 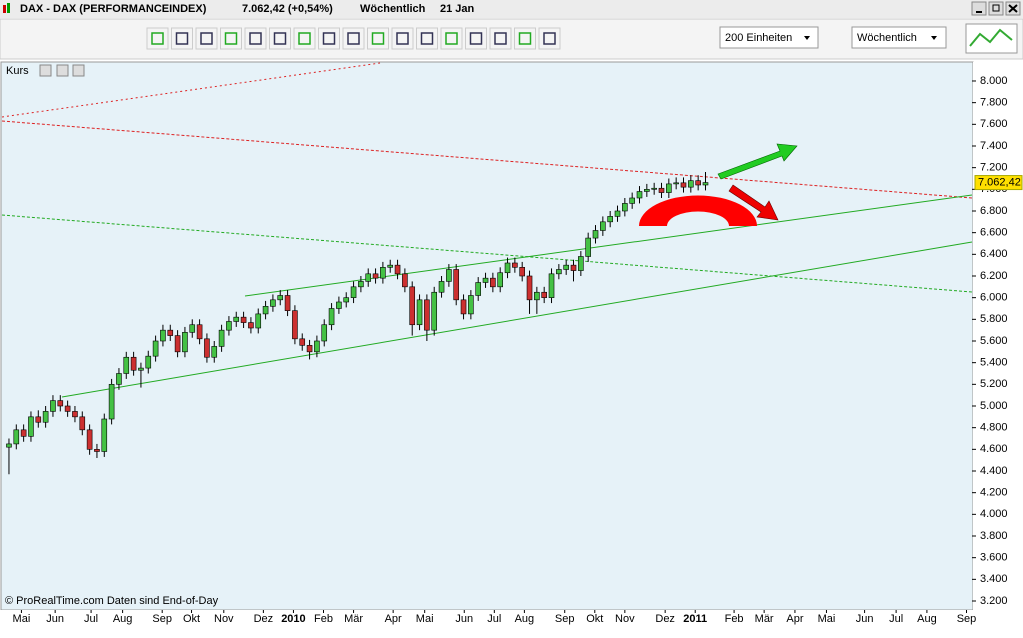 I want to click on annotations, so click(x=718, y=184).